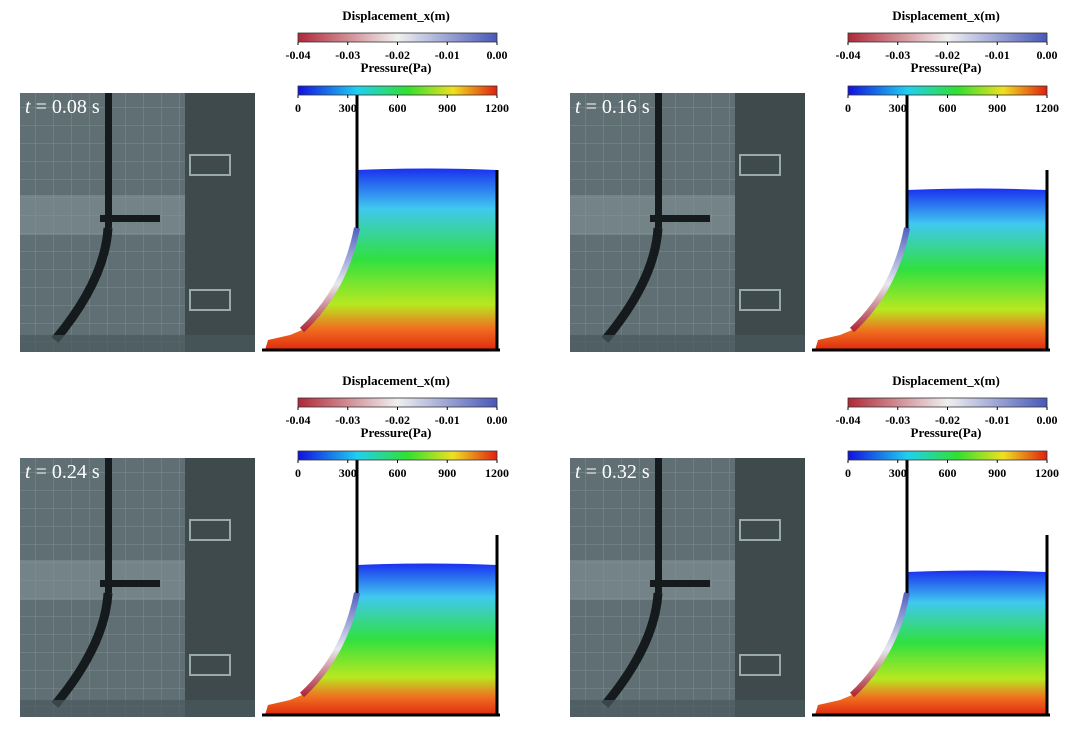  Describe the element at coordinates (618, 107) in the screenshot. I see `time-value: = 0.16 s` at that location.